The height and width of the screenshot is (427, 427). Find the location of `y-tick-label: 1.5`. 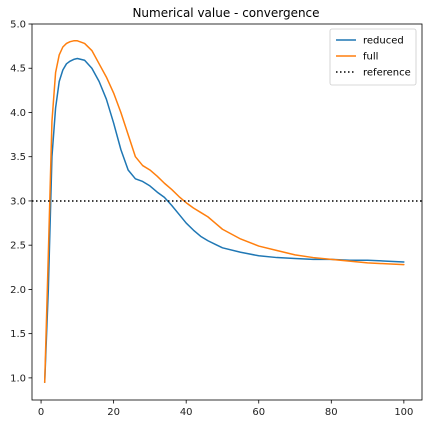

y-tick-label: 1.5 is located at coordinates (18, 334).